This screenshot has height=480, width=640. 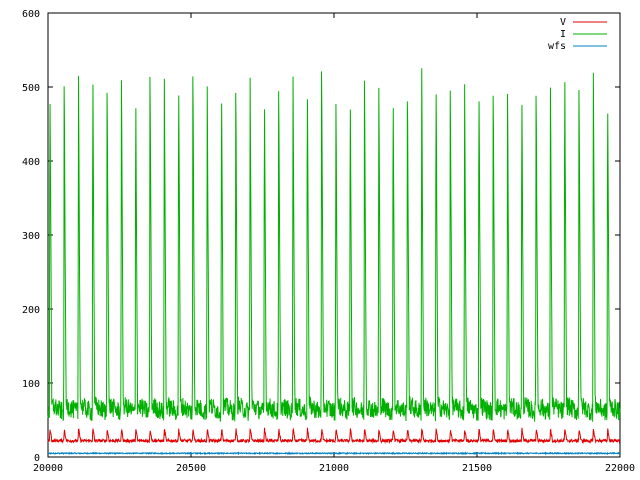 What do you see at coordinates (557, 46) in the screenshot?
I see `legend-label-wfs: wfs` at bounding box center [557, 46].